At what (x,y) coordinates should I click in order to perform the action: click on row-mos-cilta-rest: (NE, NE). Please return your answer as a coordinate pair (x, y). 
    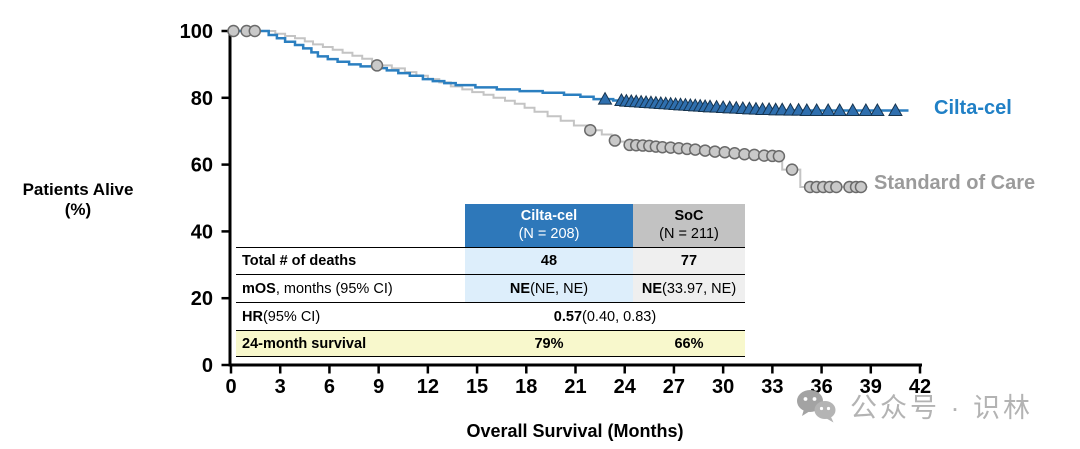
    Looking at the image, I should click on (559, 288).